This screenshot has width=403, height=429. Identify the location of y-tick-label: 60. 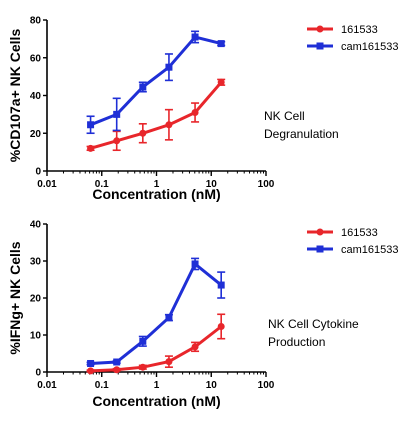
(36, 58).